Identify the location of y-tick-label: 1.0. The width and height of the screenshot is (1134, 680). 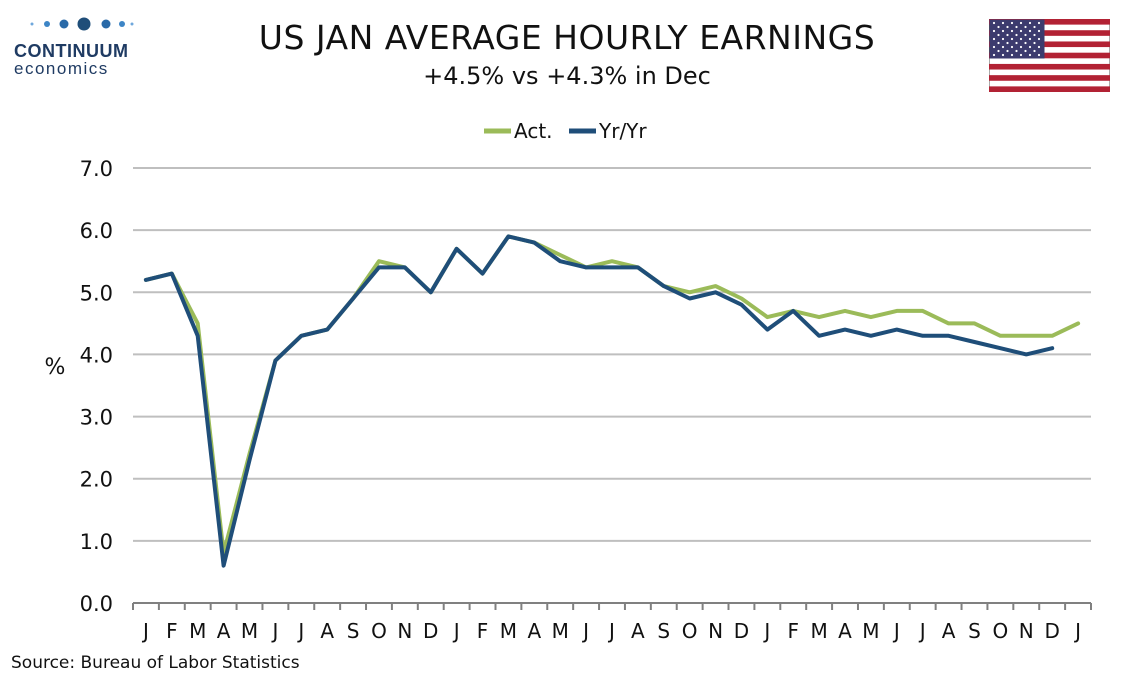
(96, 542).